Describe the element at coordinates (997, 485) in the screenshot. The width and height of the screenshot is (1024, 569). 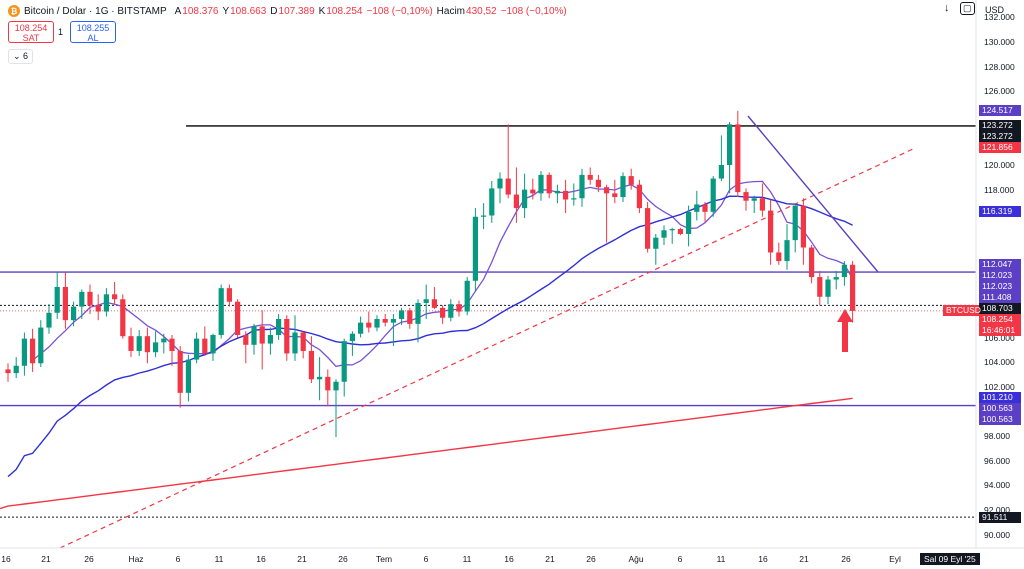
I see `y-tick-label: 94.000` at that location.